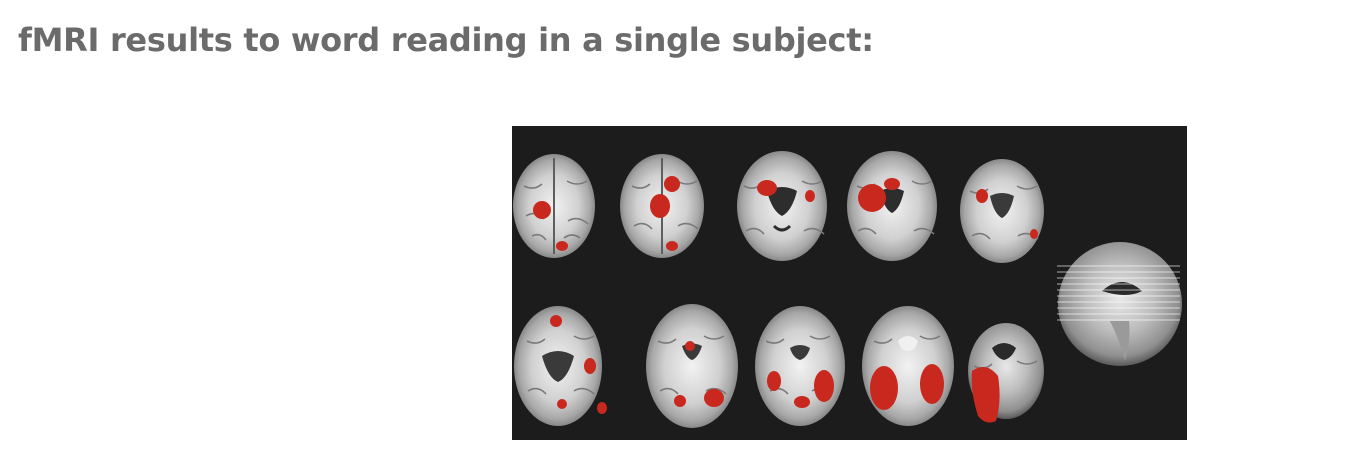 The height and width of the screenshot is (459, 1360). I want to click on sagittal-reference-slice, so click(1119, 304).